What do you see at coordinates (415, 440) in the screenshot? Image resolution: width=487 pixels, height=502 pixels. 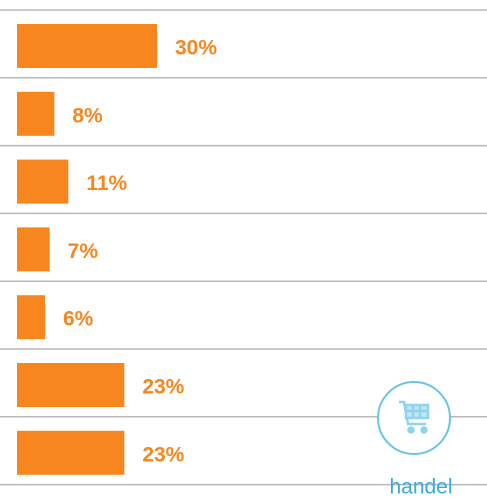 I see `badge: handel` at bounding box center [415, 440].